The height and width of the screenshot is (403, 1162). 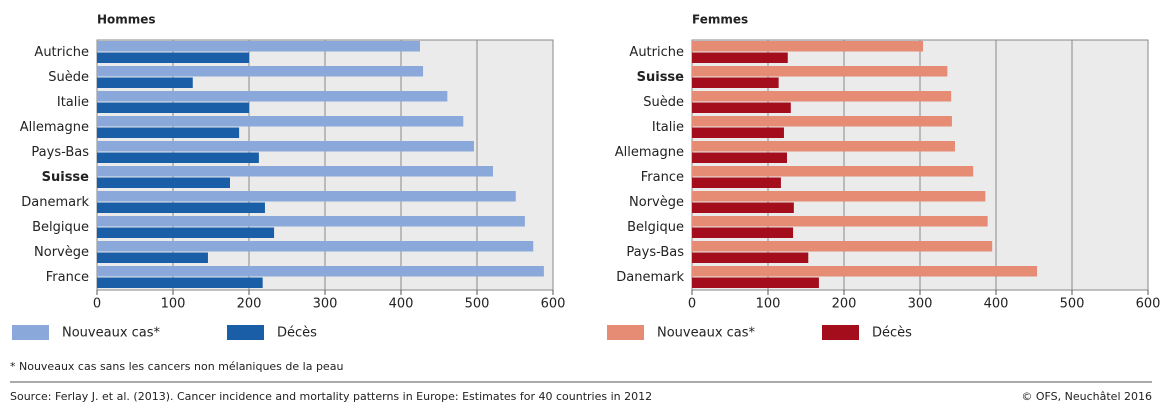 I want to click on copyright: © OFS, Neuchâtel 2016, so click(x=1086, y=396).